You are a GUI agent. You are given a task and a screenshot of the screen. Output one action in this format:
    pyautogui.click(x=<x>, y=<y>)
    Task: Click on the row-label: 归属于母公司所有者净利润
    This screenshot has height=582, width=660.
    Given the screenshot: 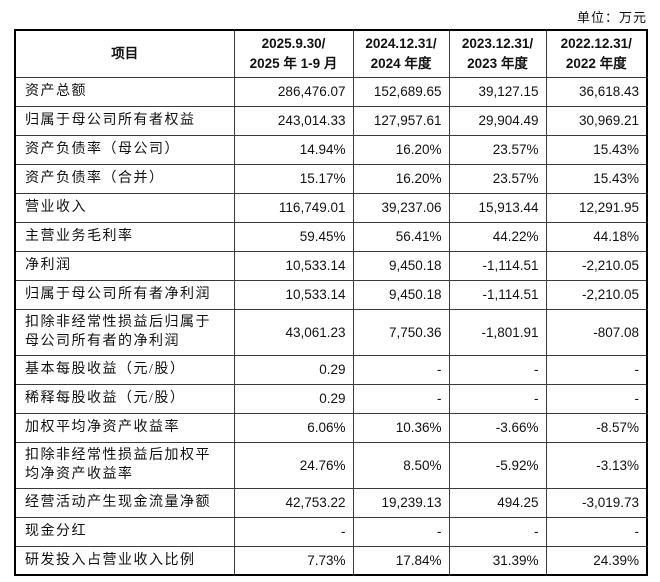 What is the action you would take?
    pyautogui.click(x=124, y=294)
    